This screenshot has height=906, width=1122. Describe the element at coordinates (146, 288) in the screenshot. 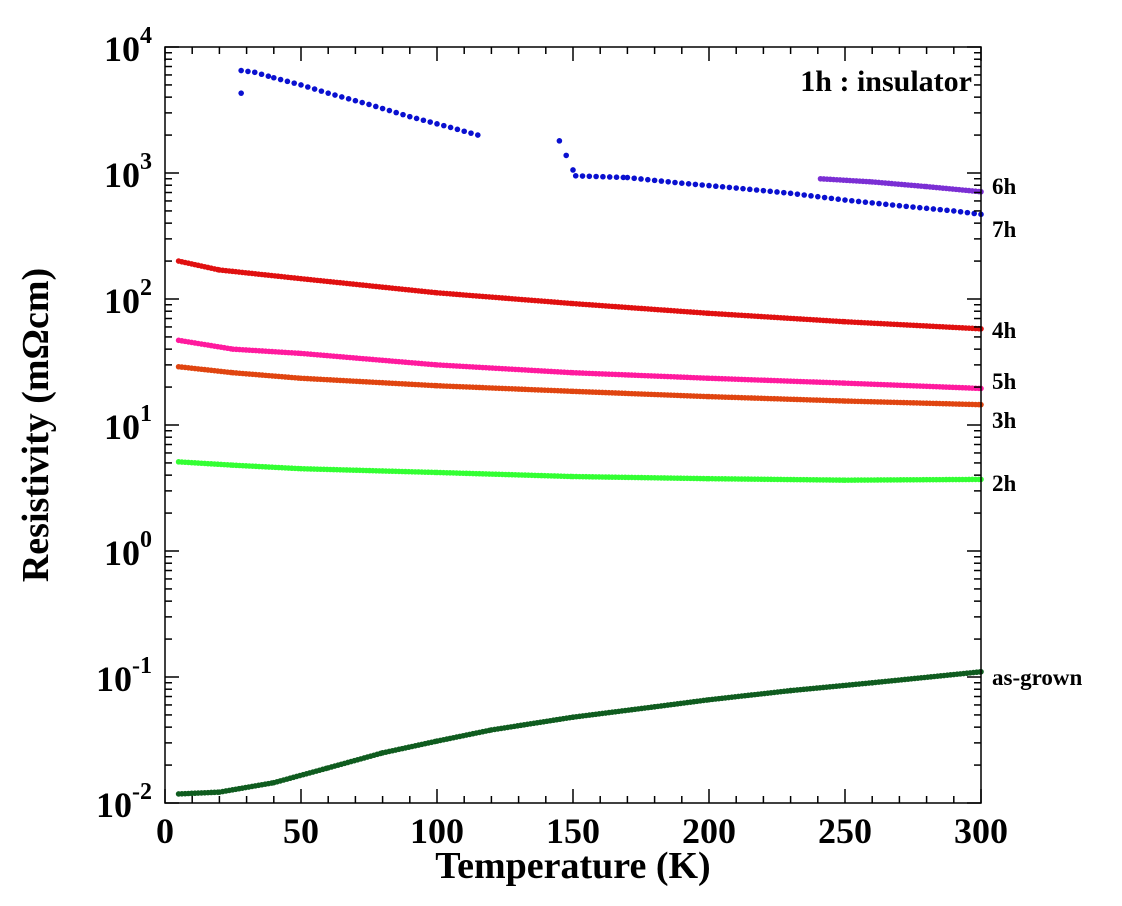

I see `y-tick-exponent: 2` at that location.